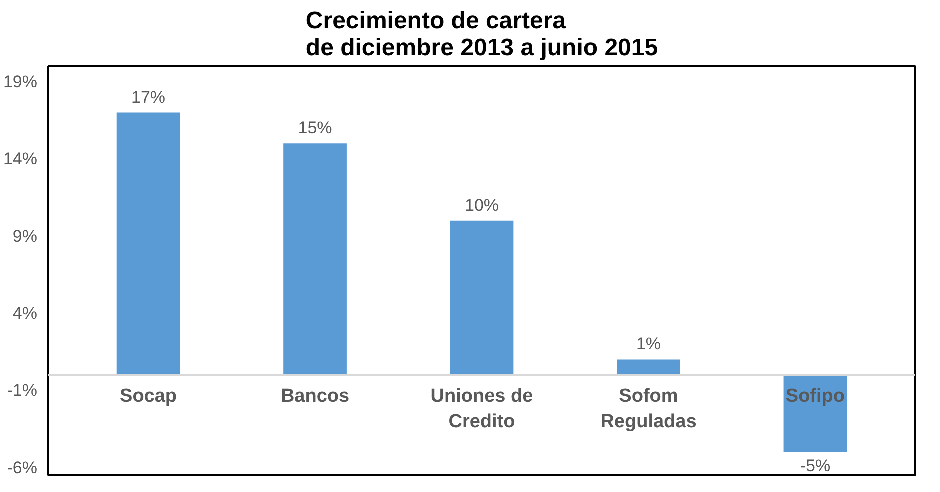  Describe the element at coordinates (815, 466) in the screenshot. I see `data-label: -5%` at that location.